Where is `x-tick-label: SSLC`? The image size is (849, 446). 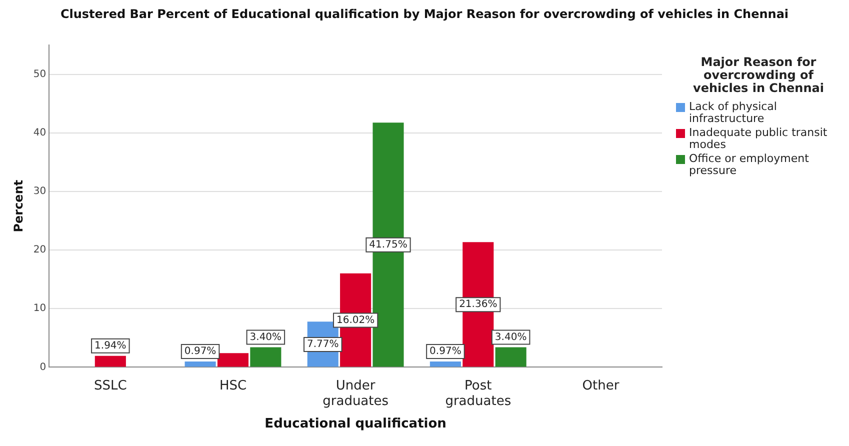 x-tick-label: SSLC is located at coordinates (110, 386).